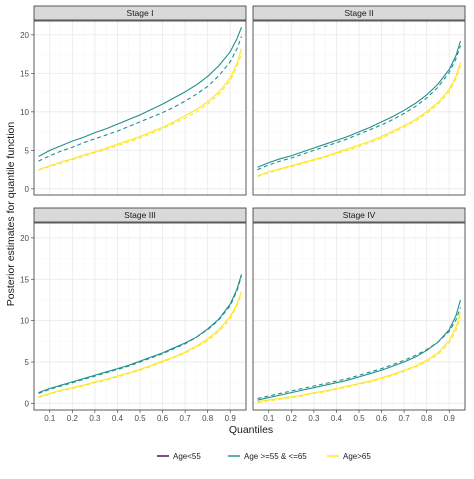 This screenshot has height=479, width=474. Describe the element at coordinates (251, 430) in the screenshot. I see `x-axis-title: Quantiles` at that location.